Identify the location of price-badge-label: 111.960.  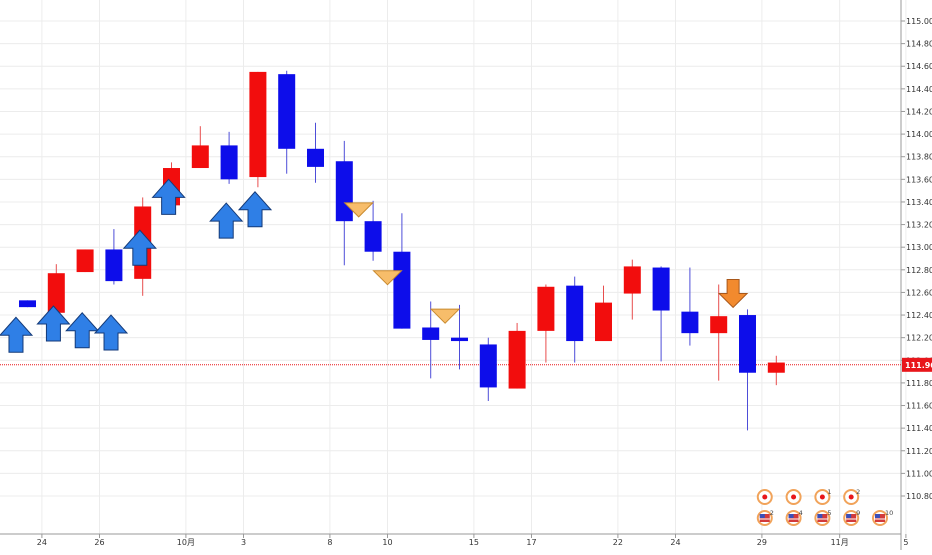
(918, 365).